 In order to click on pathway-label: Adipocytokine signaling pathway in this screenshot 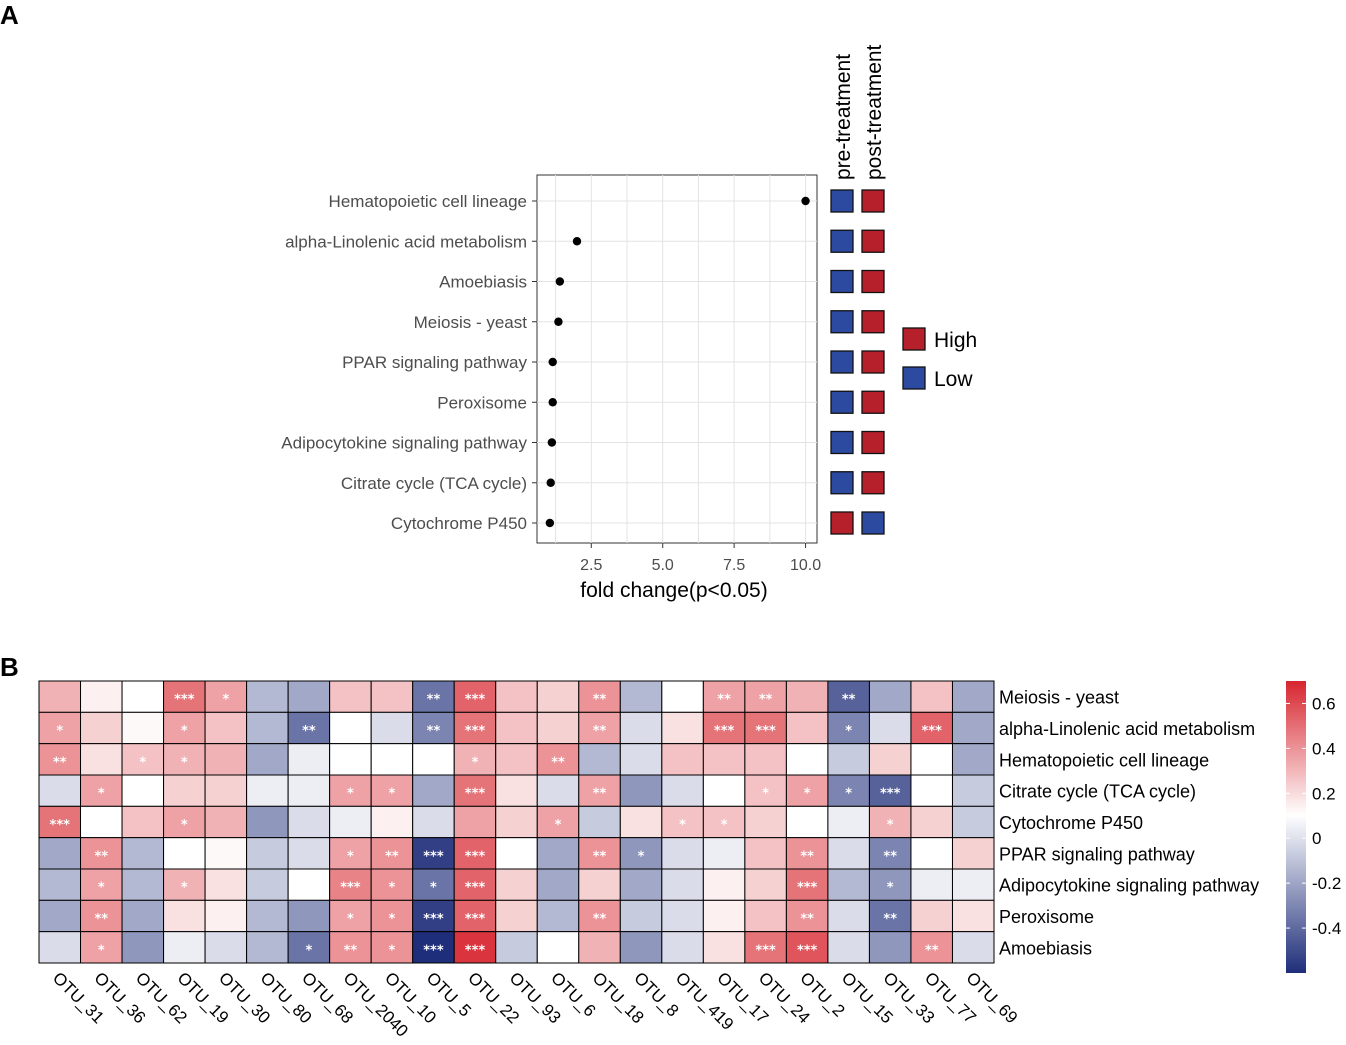, I will do `click(404, 443)`.